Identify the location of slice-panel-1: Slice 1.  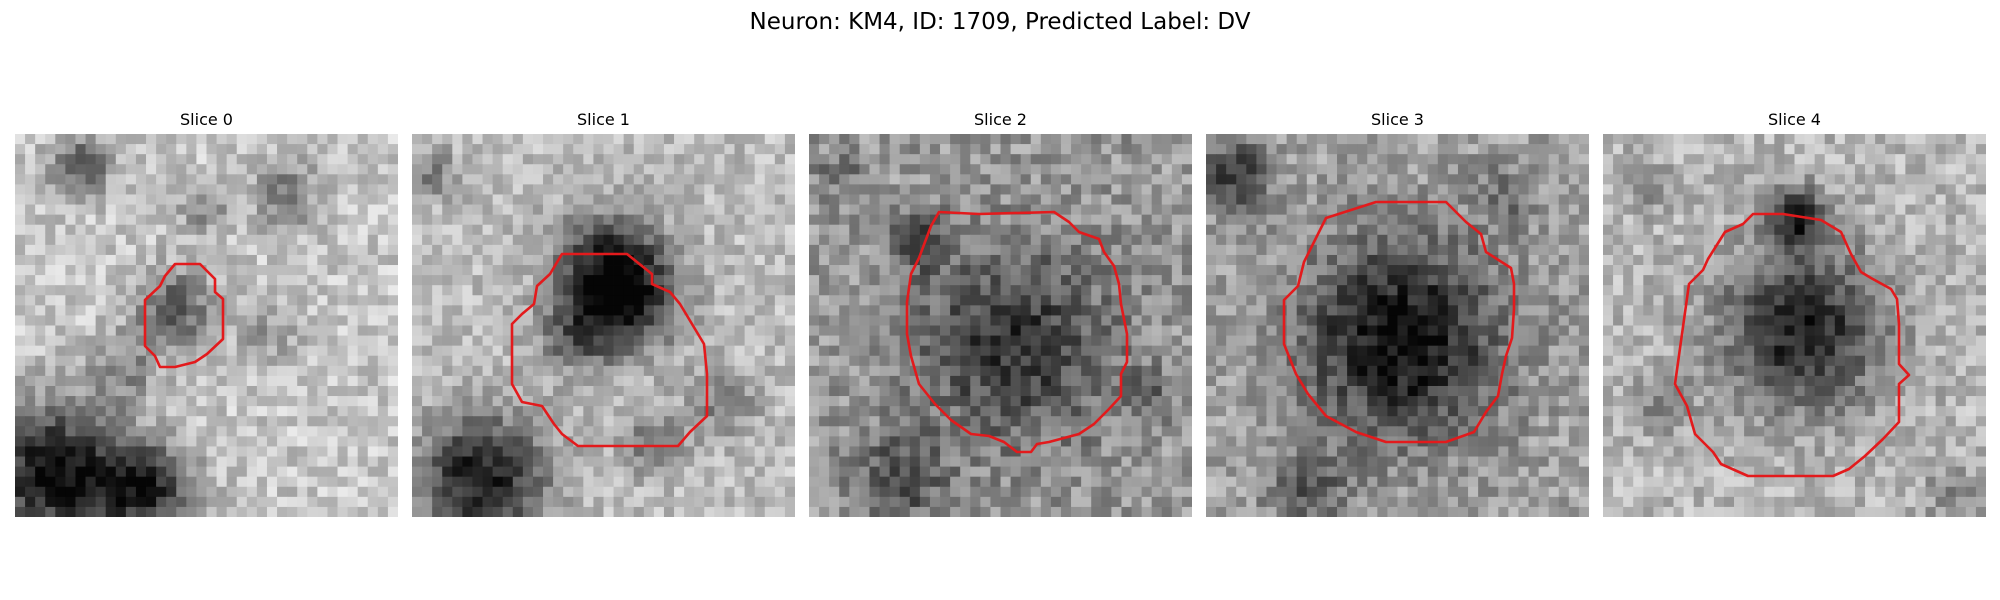
(603, 312).